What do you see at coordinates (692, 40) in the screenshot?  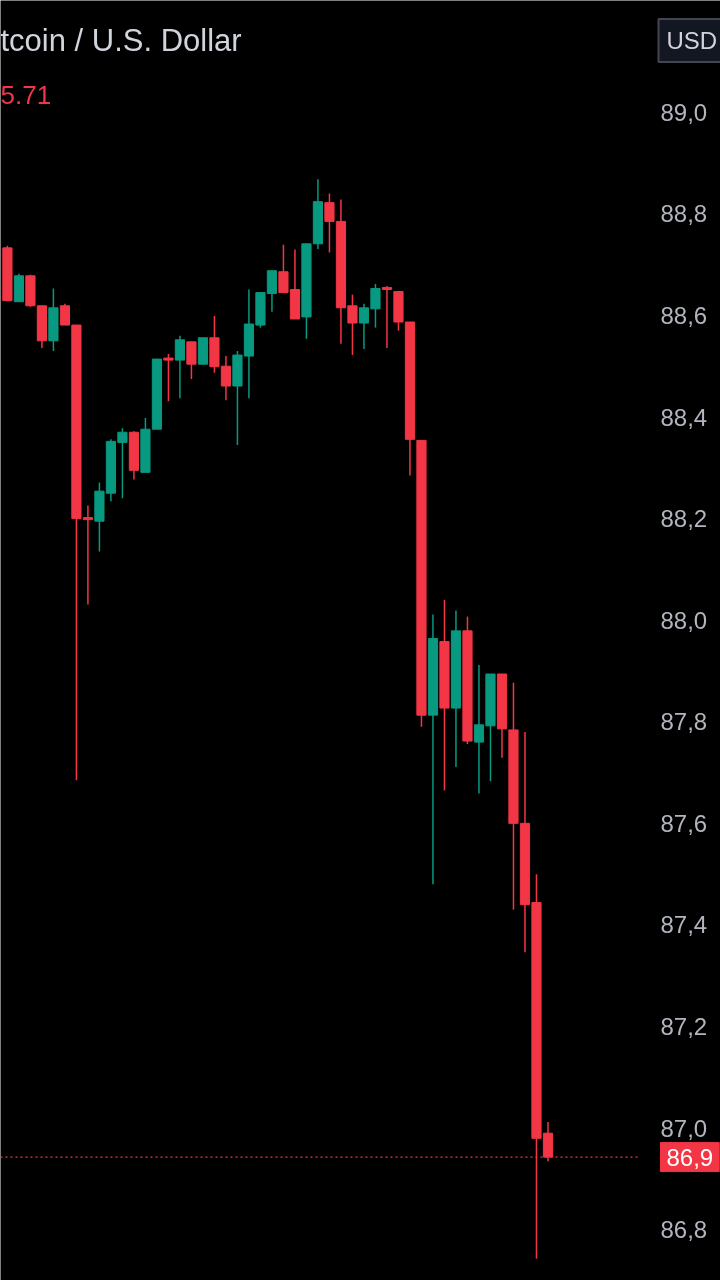 I see `text: USD` at bounding box center [692, 40].